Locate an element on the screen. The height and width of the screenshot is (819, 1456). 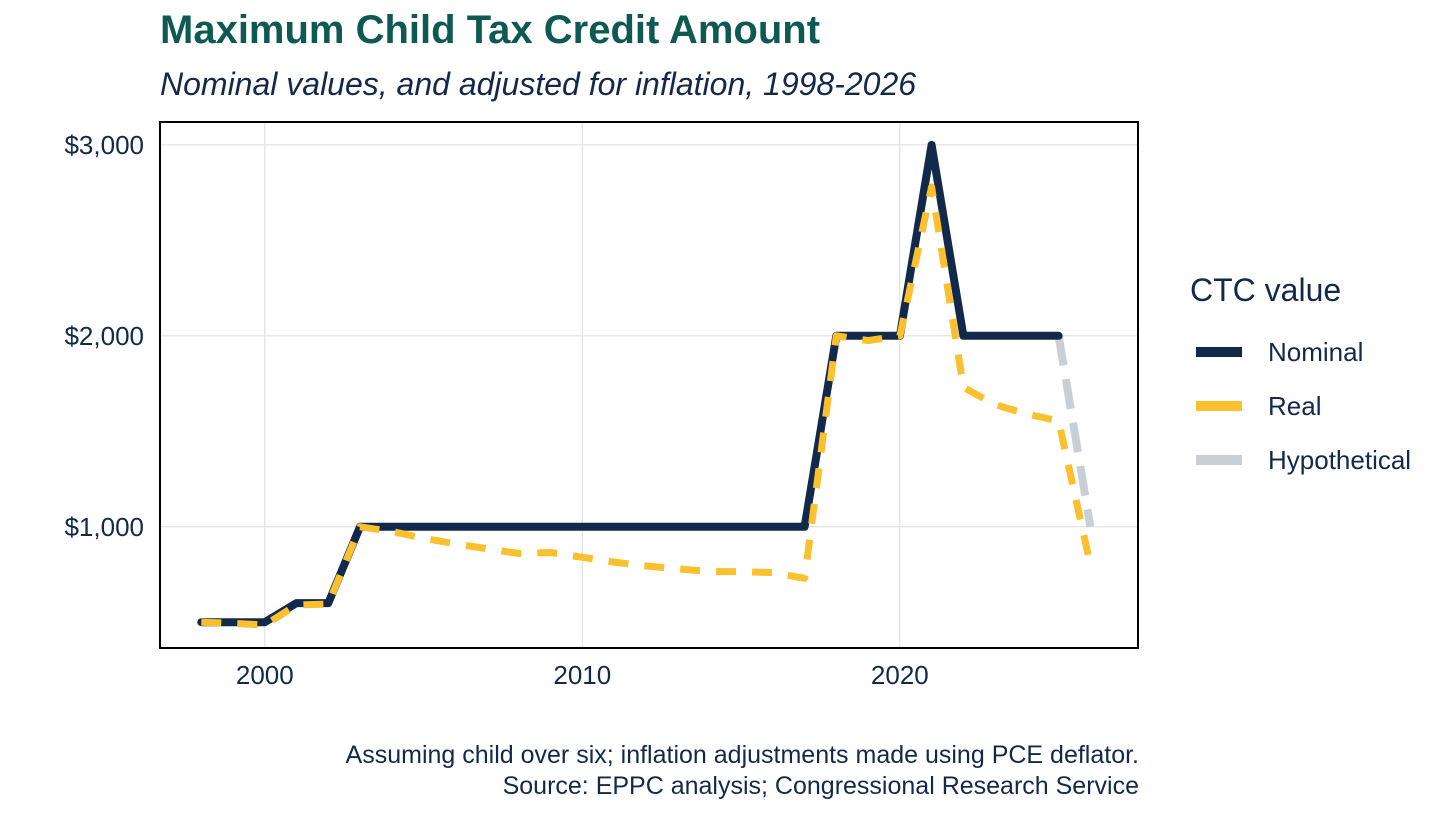
y-tick-label-1000: $1,000 is located at coordinates (104, 527).